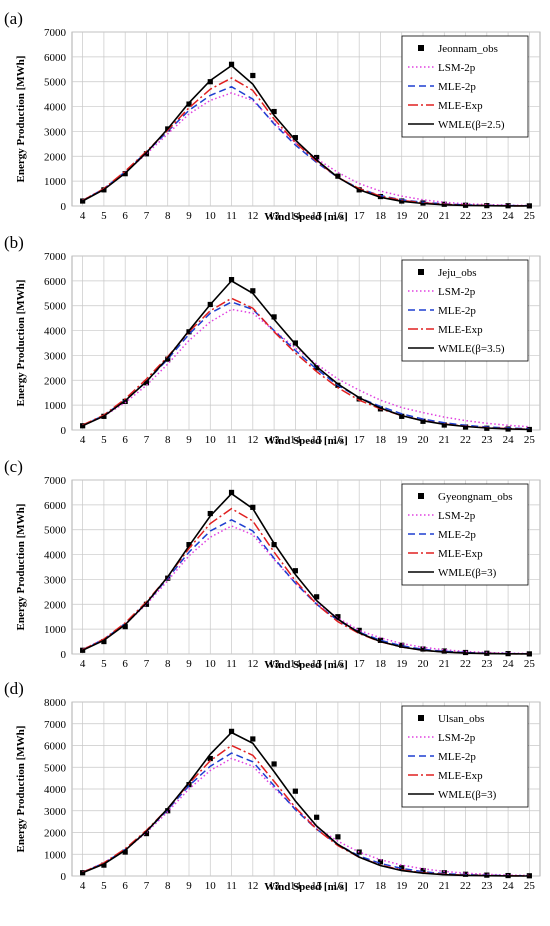 The image size is (550, 926). Describe the element at coordinates (168, 216) in the screenshot. I see `x-tick-label: 8` at that location.